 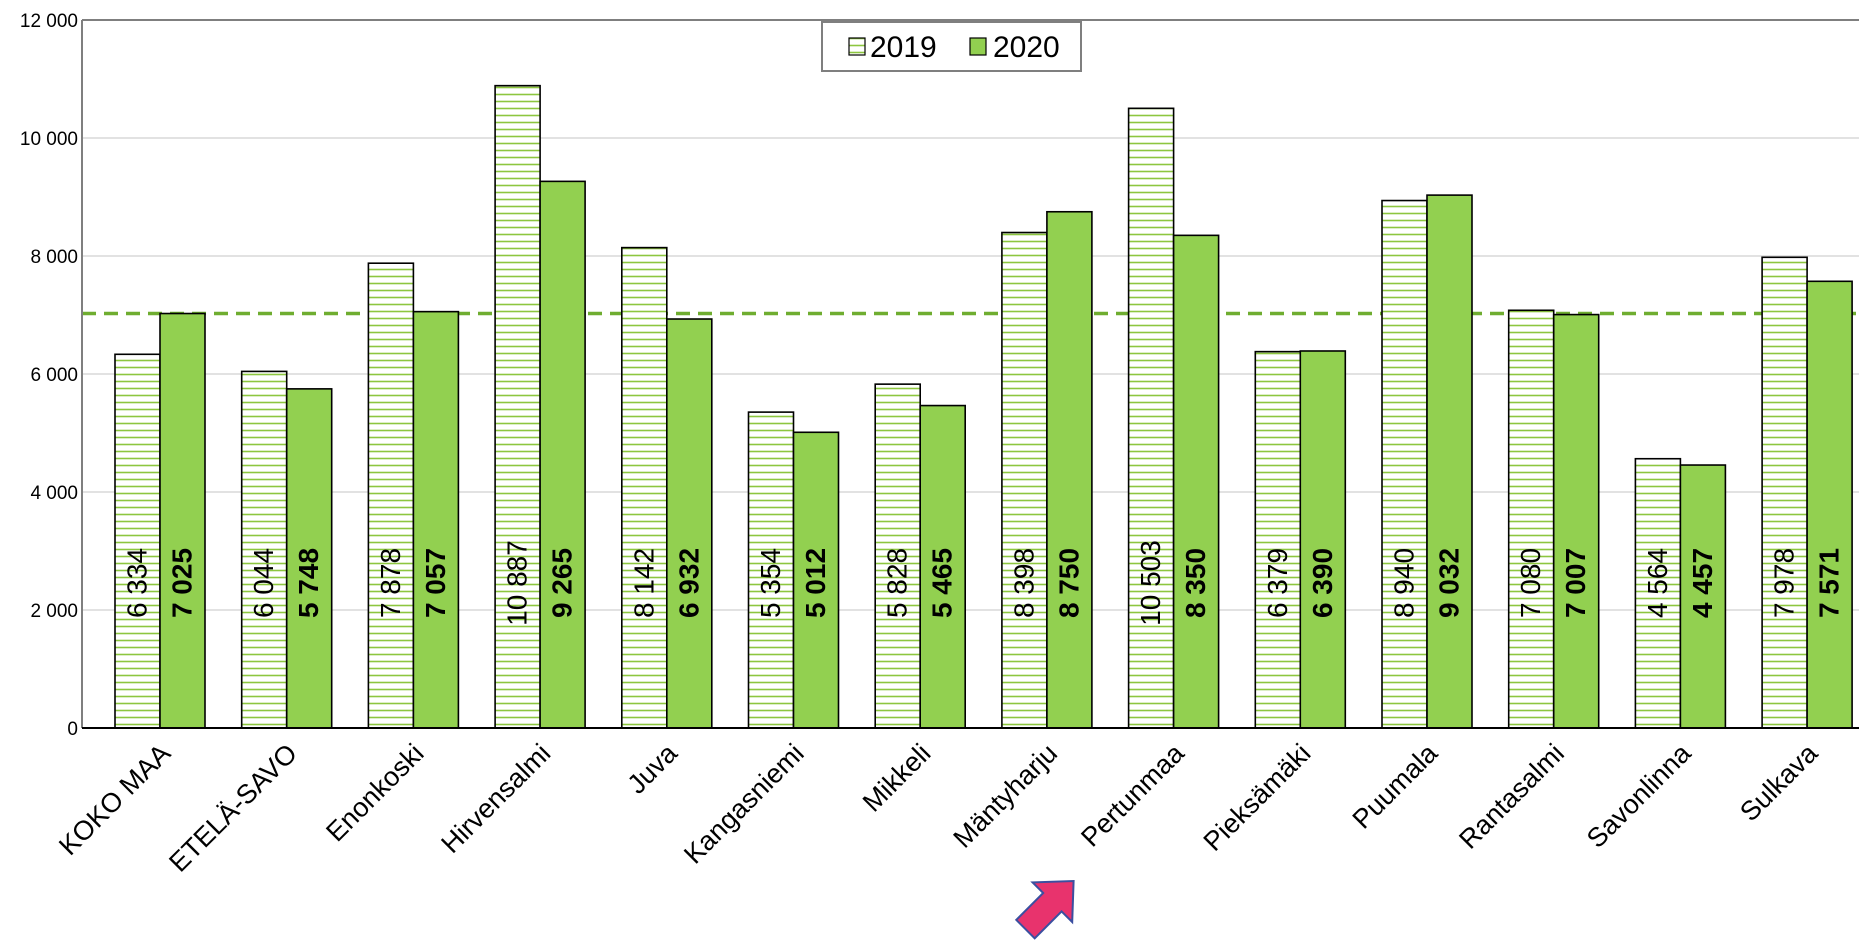 I want to click on data-label-2020: 7 007, so click(x=1575, y=583).